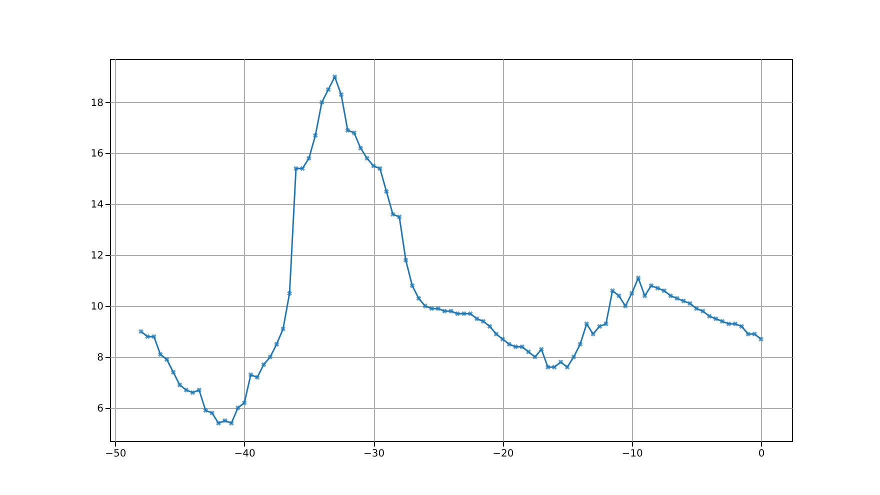 The image size is (880, 495). What do you see at coordinates (100, 408) in the screenshot?
I see `y-tick-label: 6` at bounding box center [100, 408].